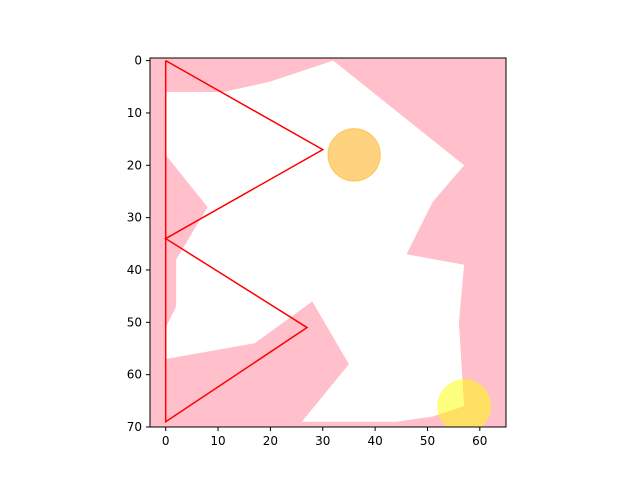 This screenshot has width=640, height=480. I want to click on orange-circle, so click(354, 155).